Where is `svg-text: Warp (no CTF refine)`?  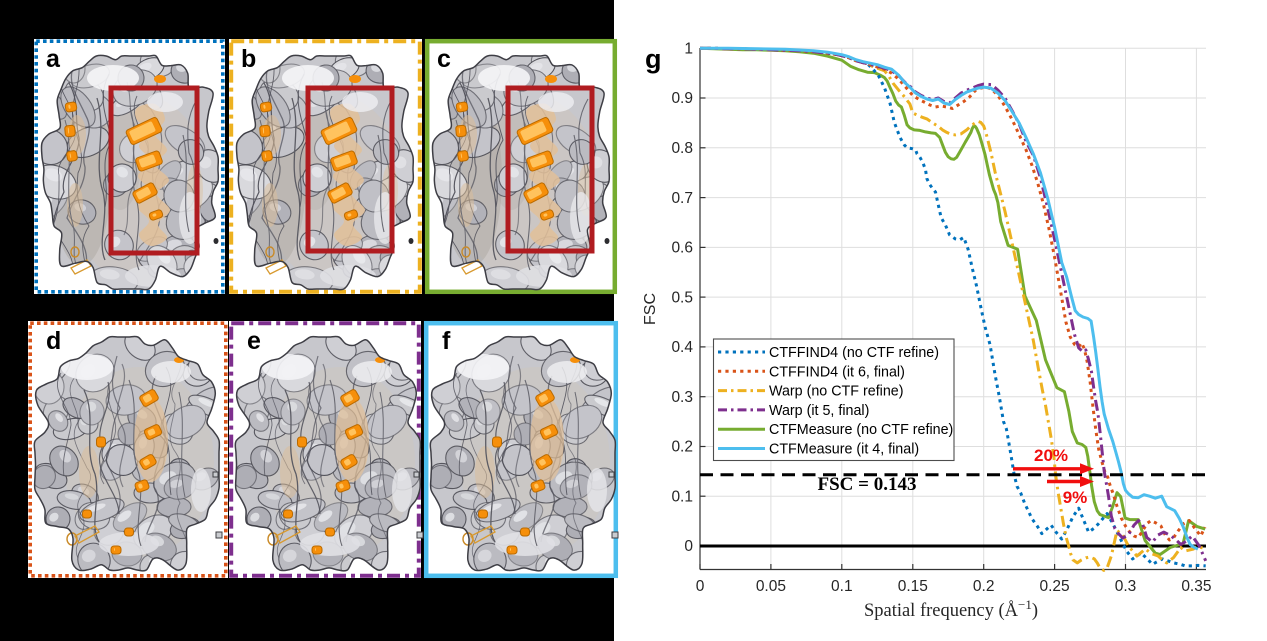
svg-text: Warp (no CTF refine) is located at coordinates (836, 392).